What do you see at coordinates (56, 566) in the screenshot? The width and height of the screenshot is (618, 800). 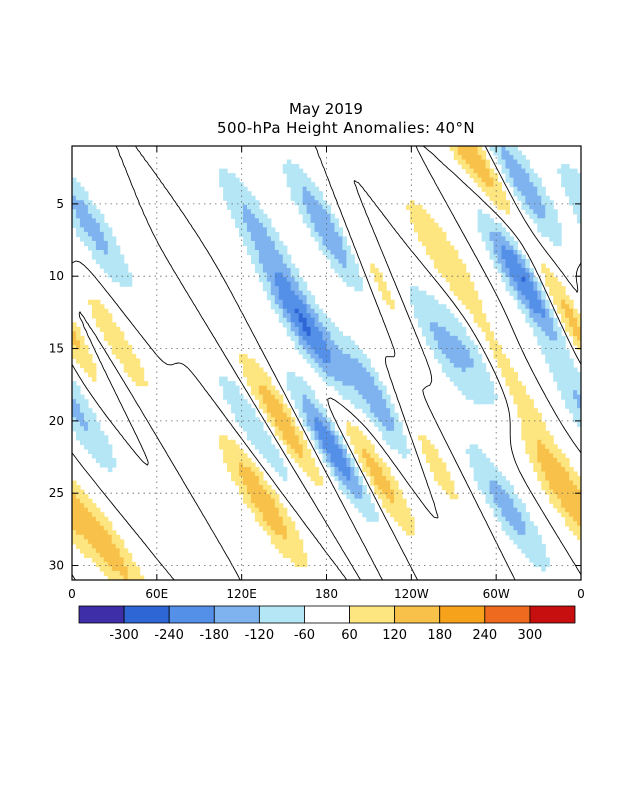 I see `y-tick-label: 30` at bounding box center [56, 566].